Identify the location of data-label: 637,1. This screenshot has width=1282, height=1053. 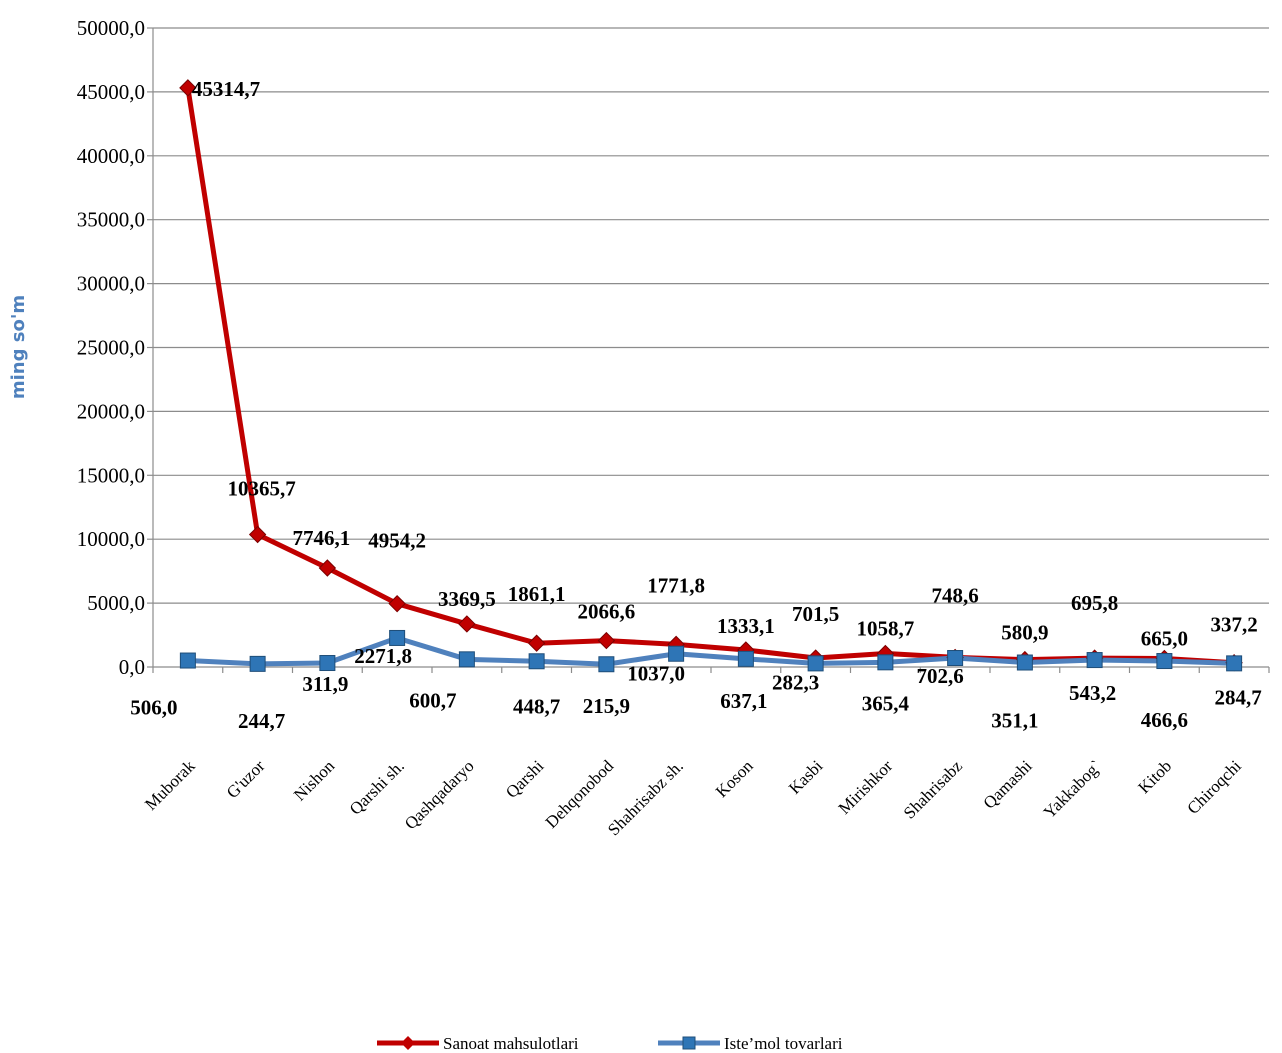
(743, 701).